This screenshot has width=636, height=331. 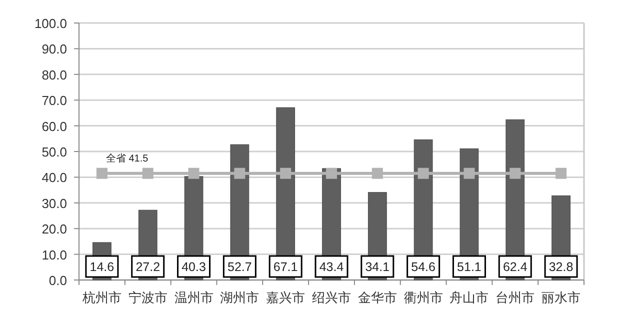 I want to click on annotation: 全省 41.5, so click(x=127, y=158).